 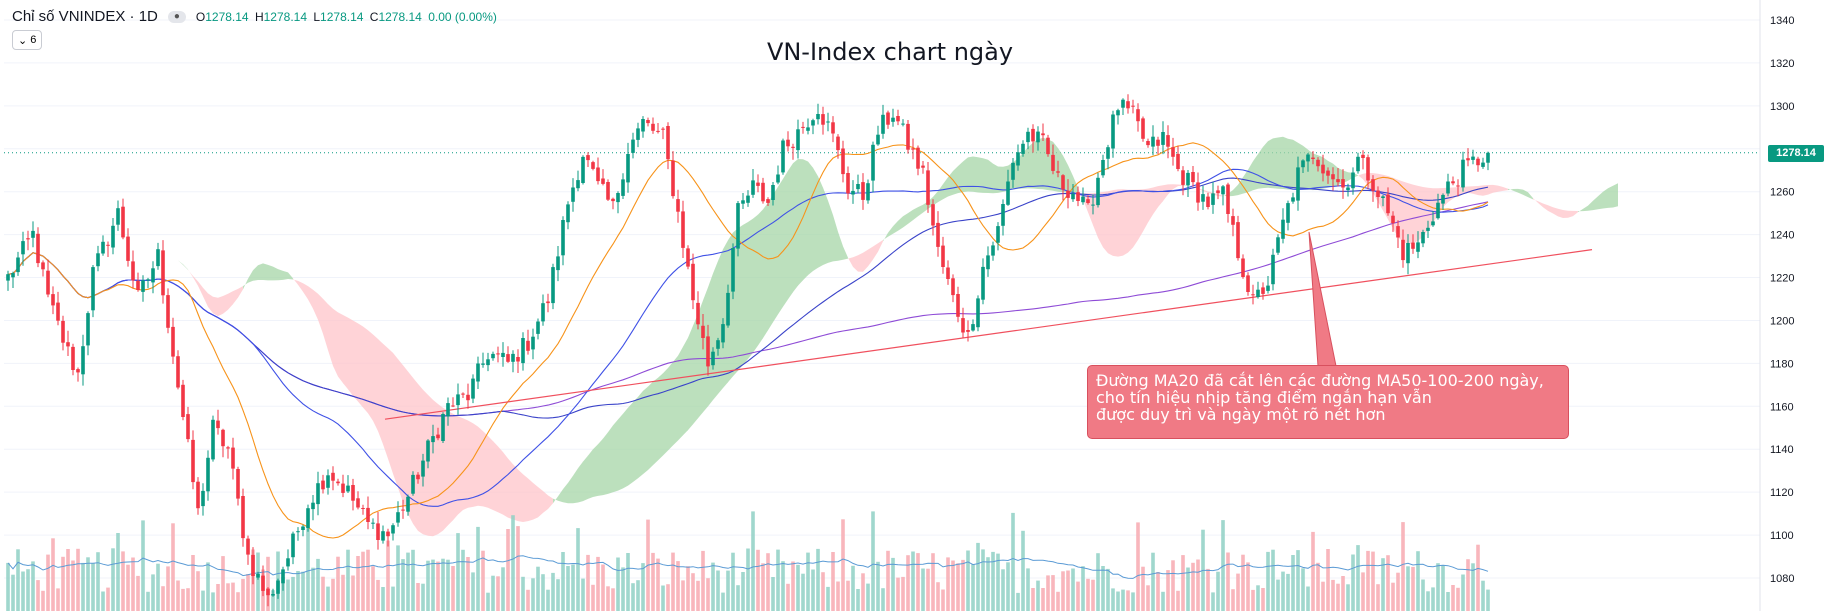 I want to click on change-value: 0.00 (0.00%), so click(x=462, y=16).